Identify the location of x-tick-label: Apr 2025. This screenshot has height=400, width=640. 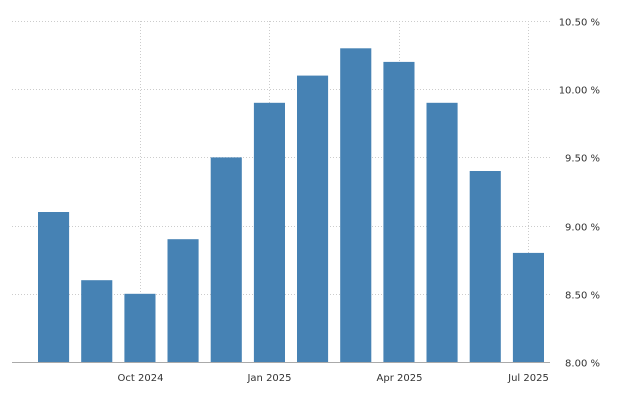
(400, 378).